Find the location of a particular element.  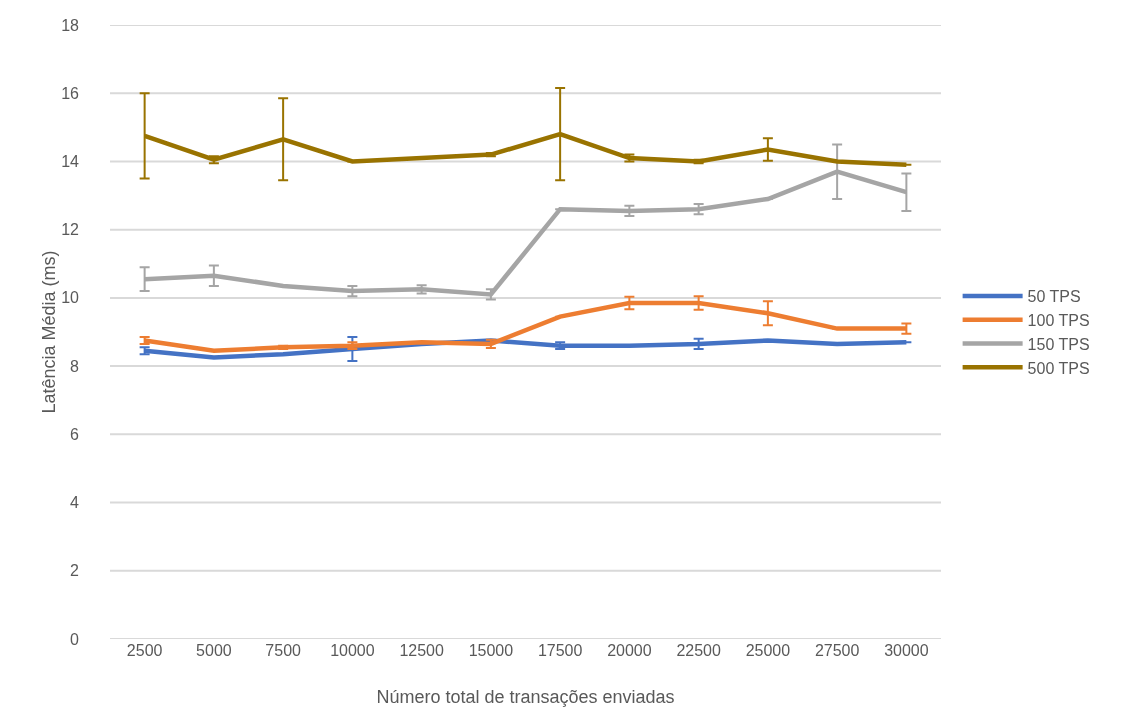

y-tick-label: 2 is located at coordinates (75, 571).